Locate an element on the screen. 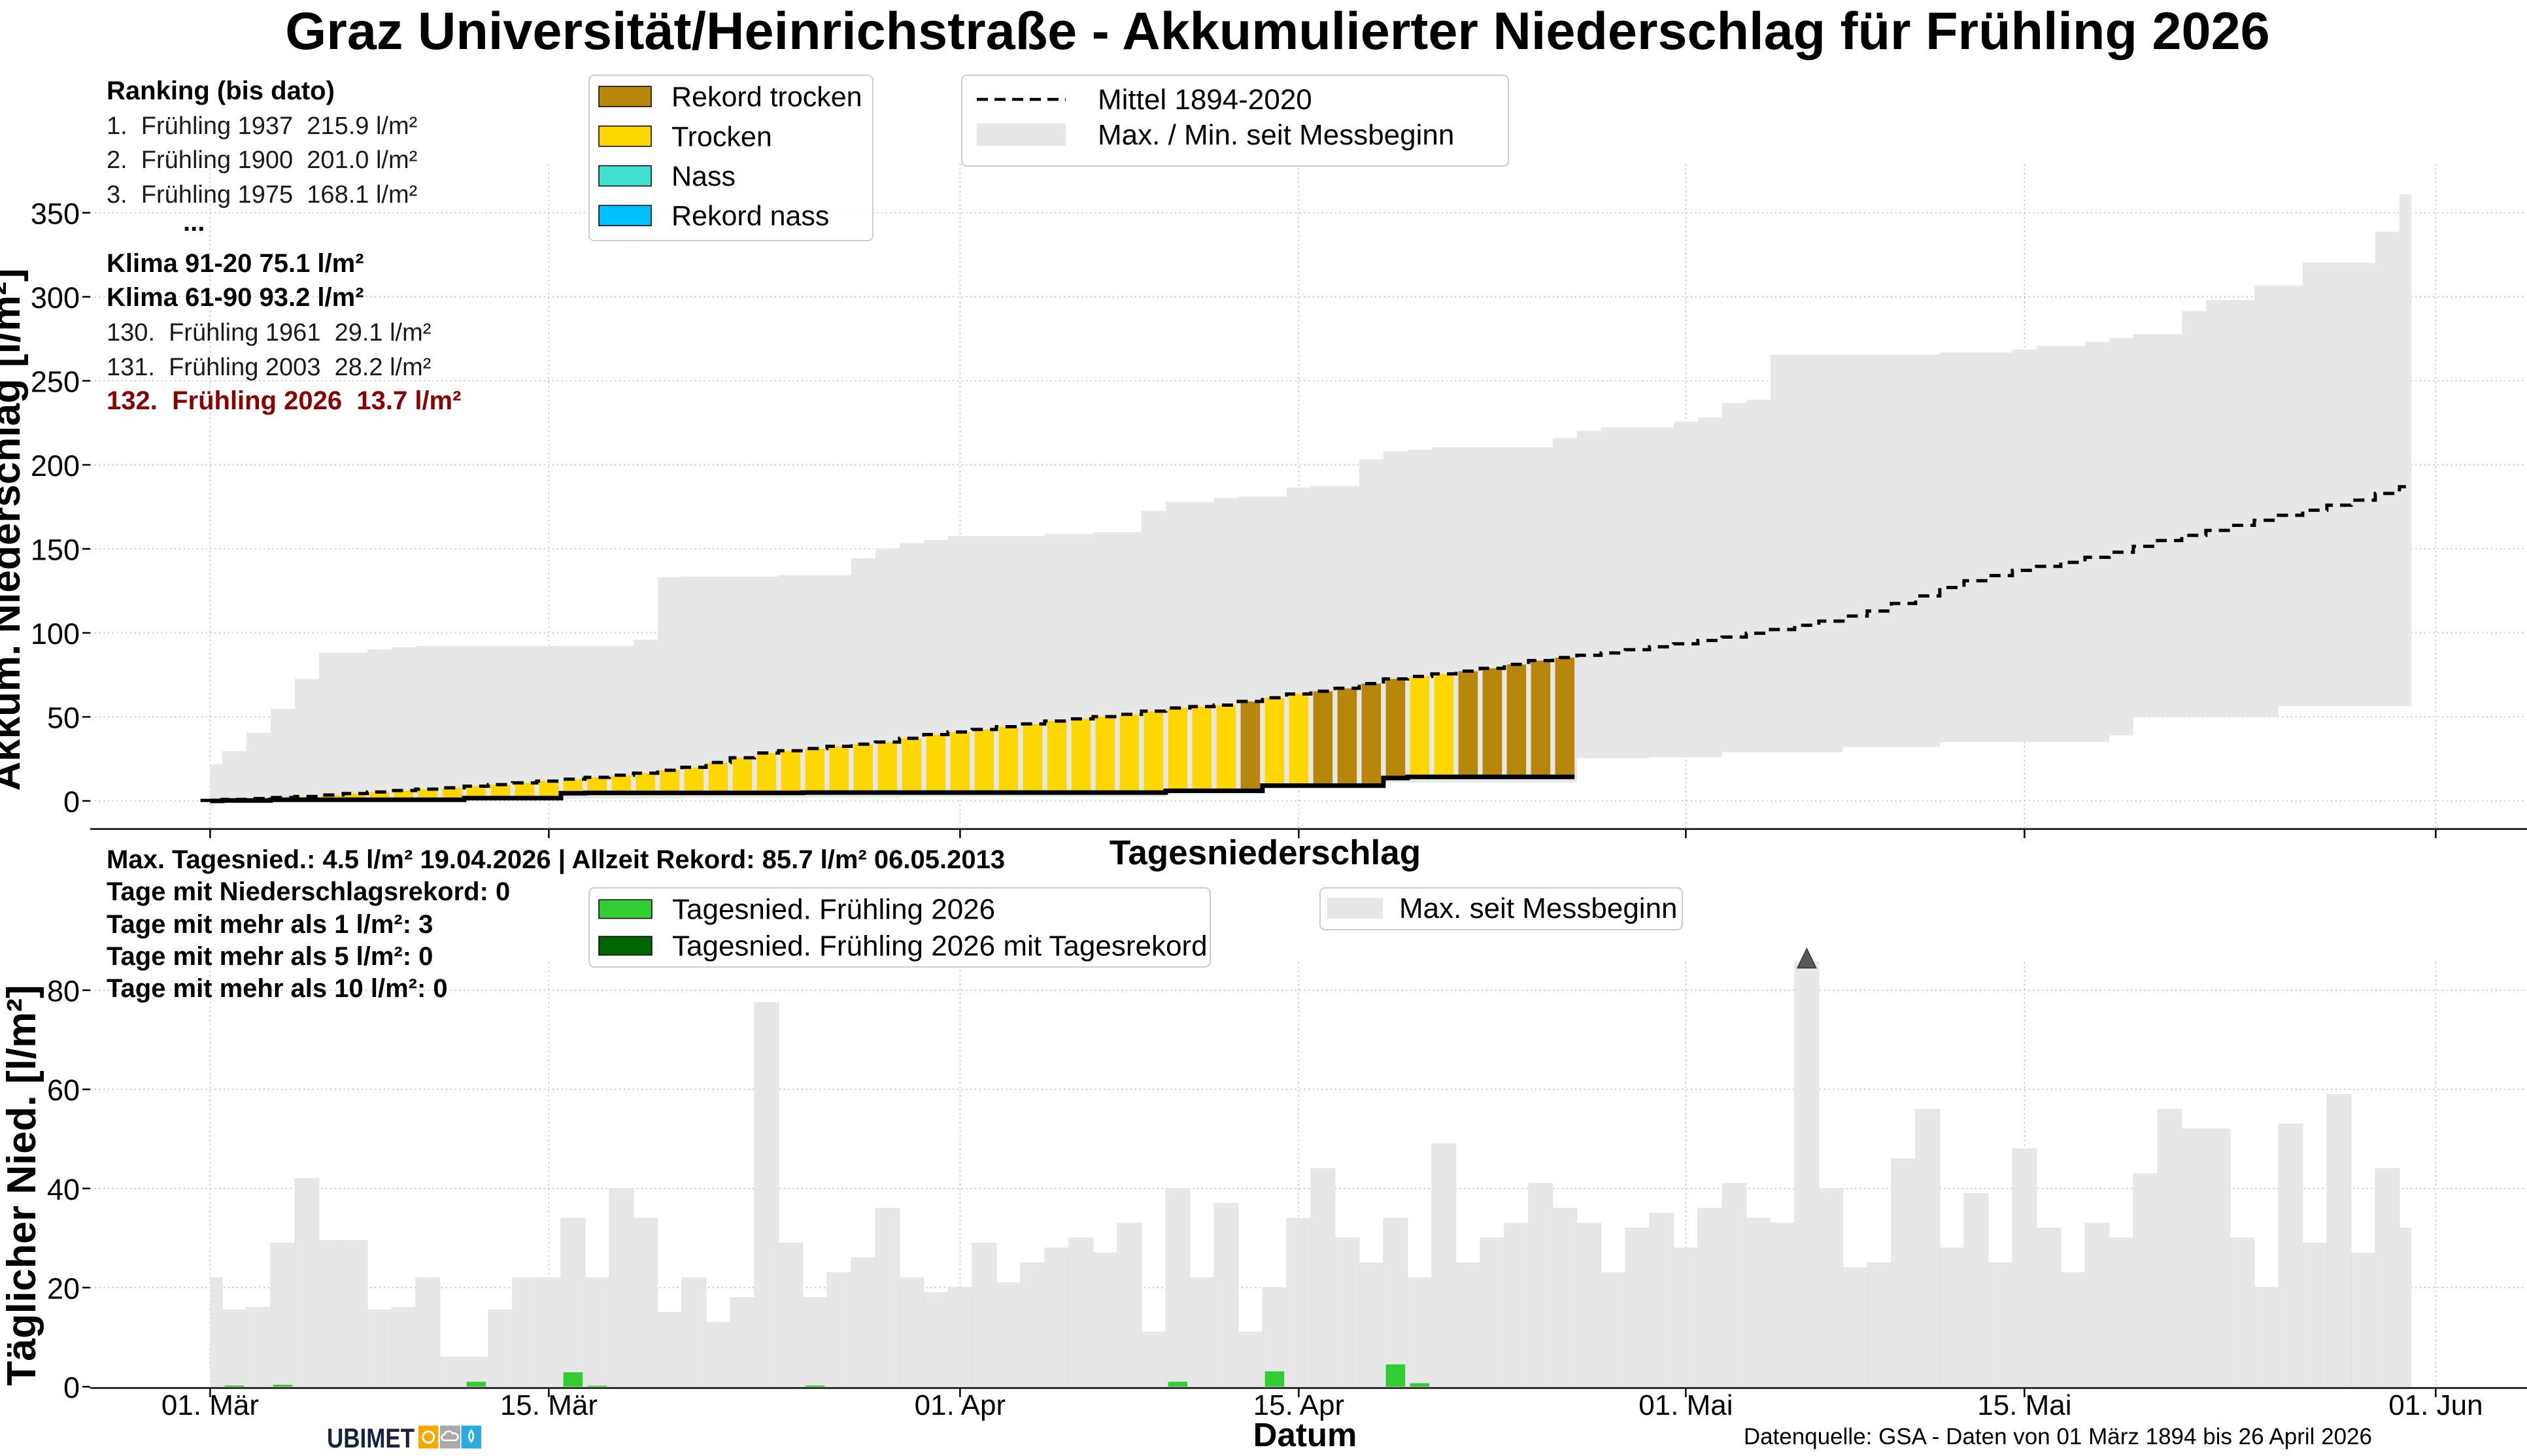 The height and width of the screenshot is (1456, 2527). svg-text: 150 is located at coordinates (55, 550).